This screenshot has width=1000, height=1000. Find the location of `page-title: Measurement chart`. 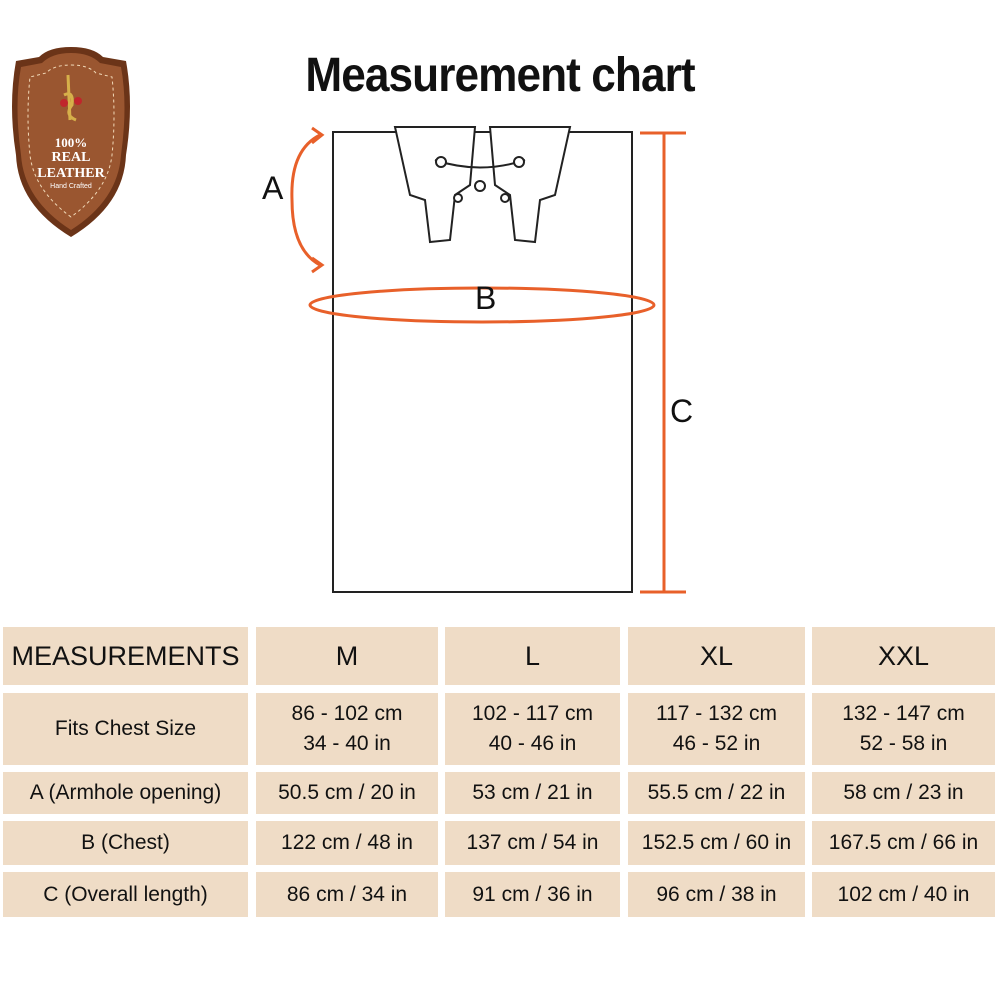

page-title: Measurement chart is located at coordinates (500, 75).